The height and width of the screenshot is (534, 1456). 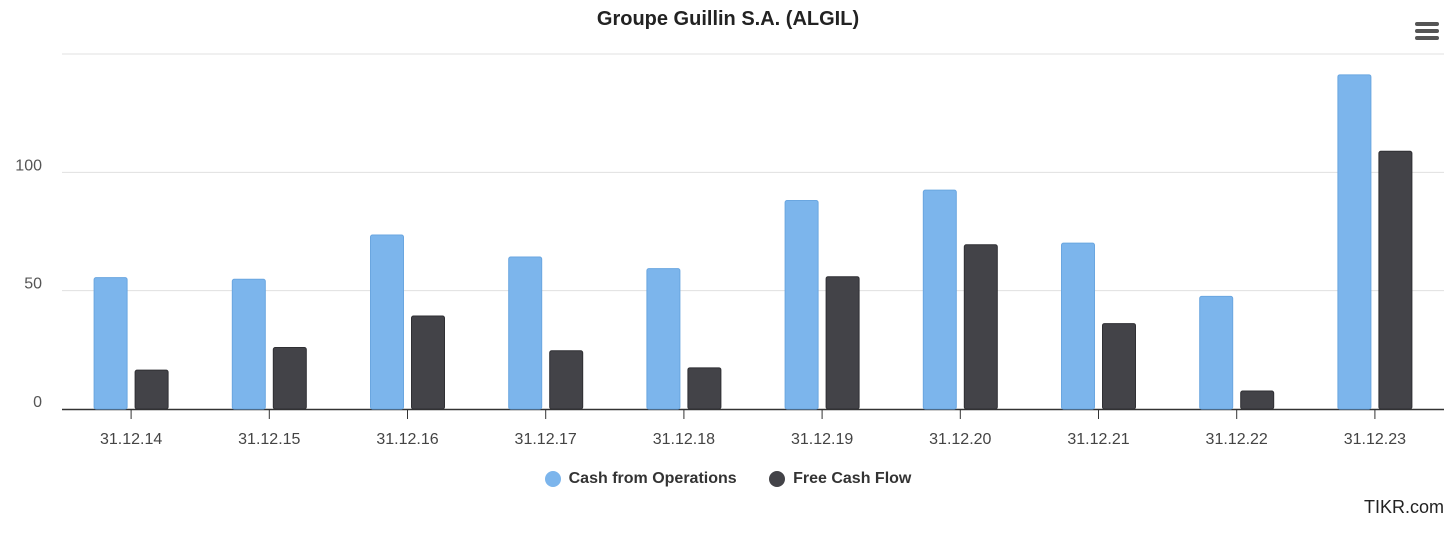 What do you see at coordinates (684, 439) in the screenshot?
I see `x-tick-label: 31.12.18` at bounding box center [684, 439].